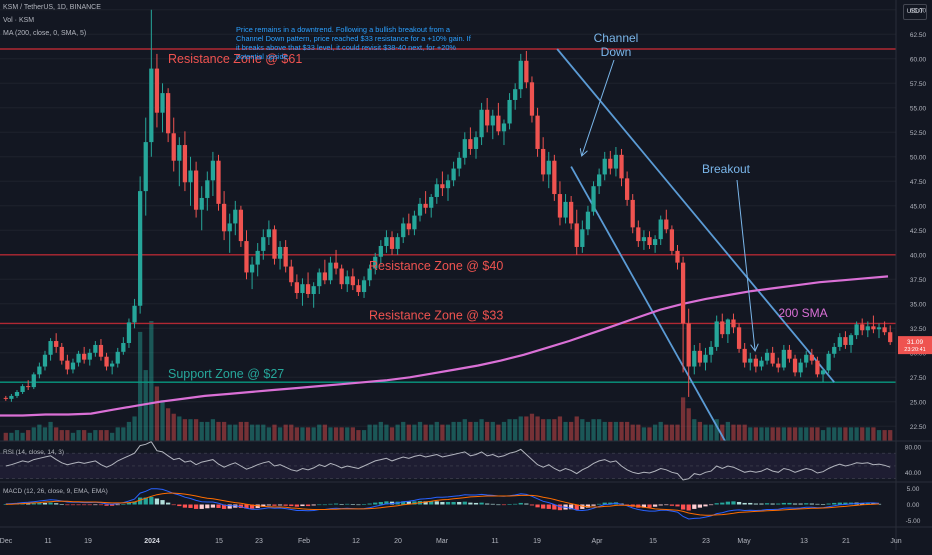 The image size is (932, 555). Describe the element at coordinates (804, 541) in the screenshot. I see `time-tick-label: 13` at that location.